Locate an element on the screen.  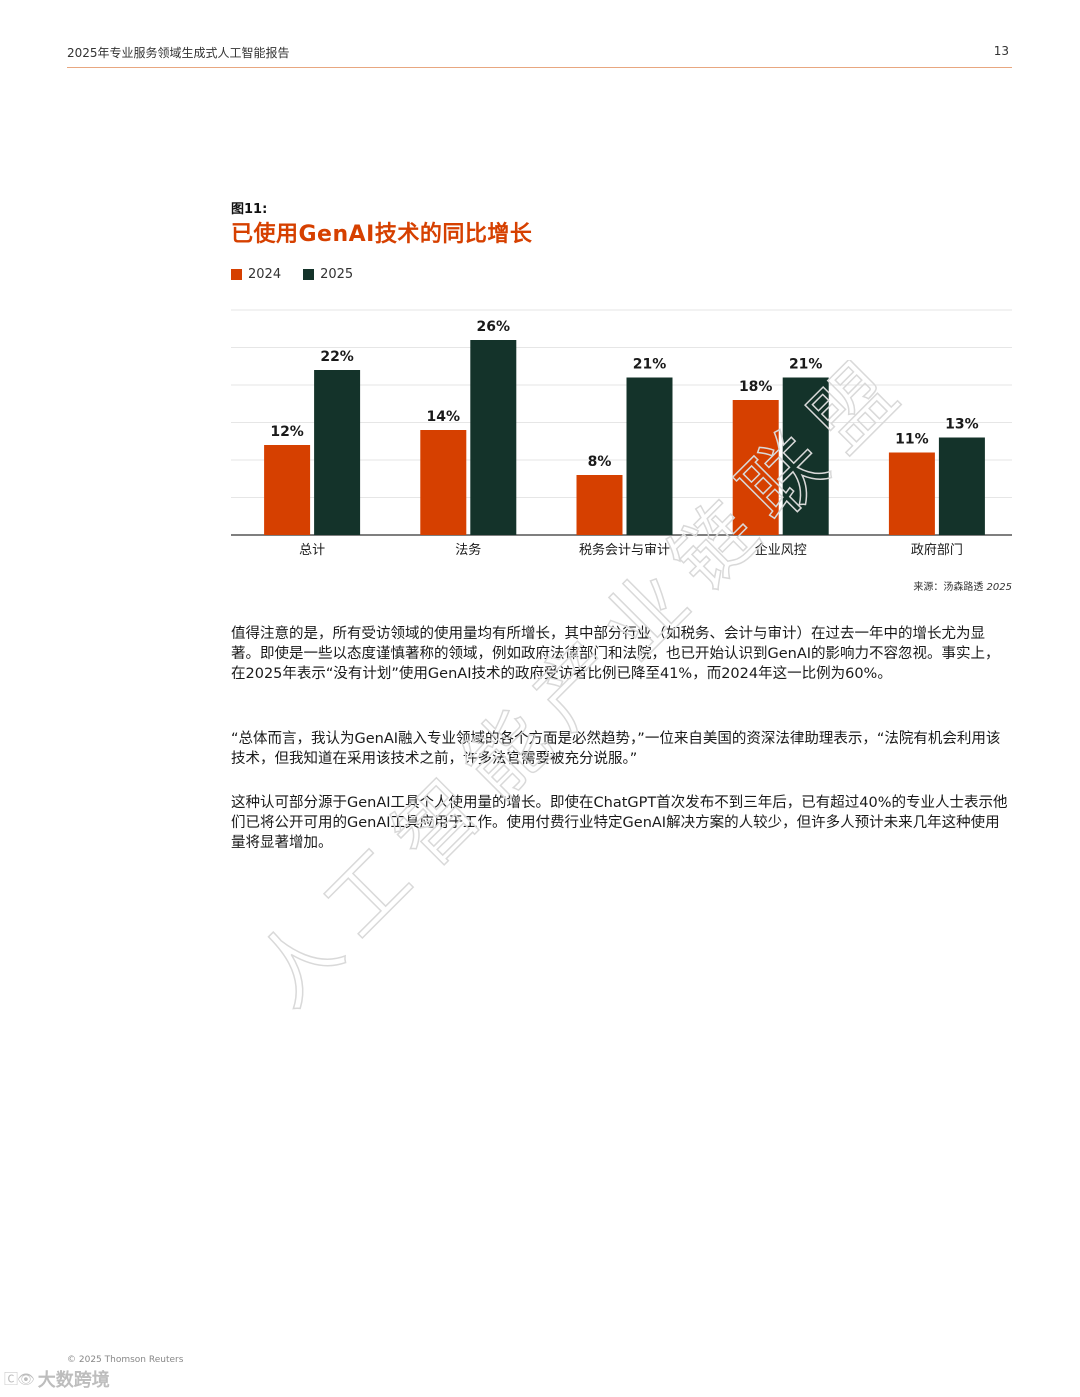
data-label: 18% is located at coordinates (756, 387).